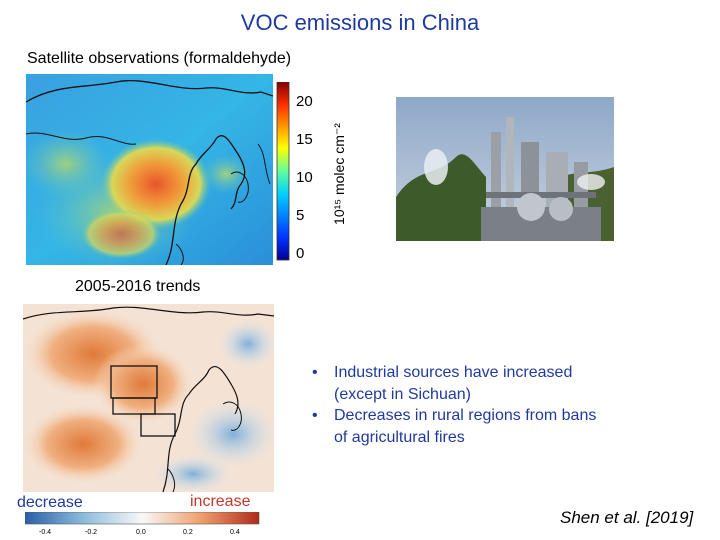  I want to click on trend-map, so click(148, 398).